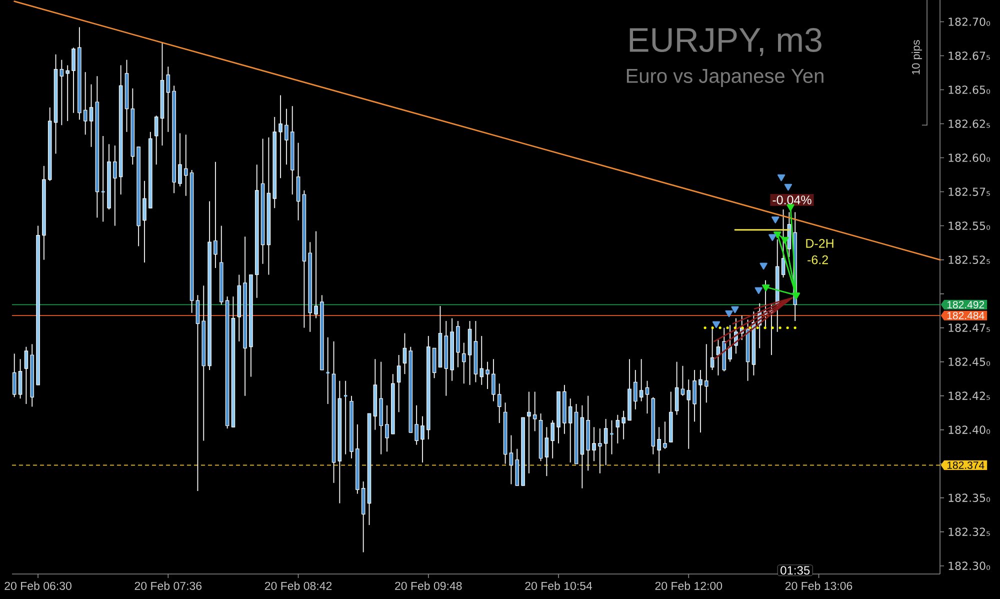 Image resolution: width=1000 pixels, height=599 pixels. What do you see at coordinates (969, 362) in the screenshot?
I see `y-tick-label: 182.45₀` at bounding box center [969, 362].